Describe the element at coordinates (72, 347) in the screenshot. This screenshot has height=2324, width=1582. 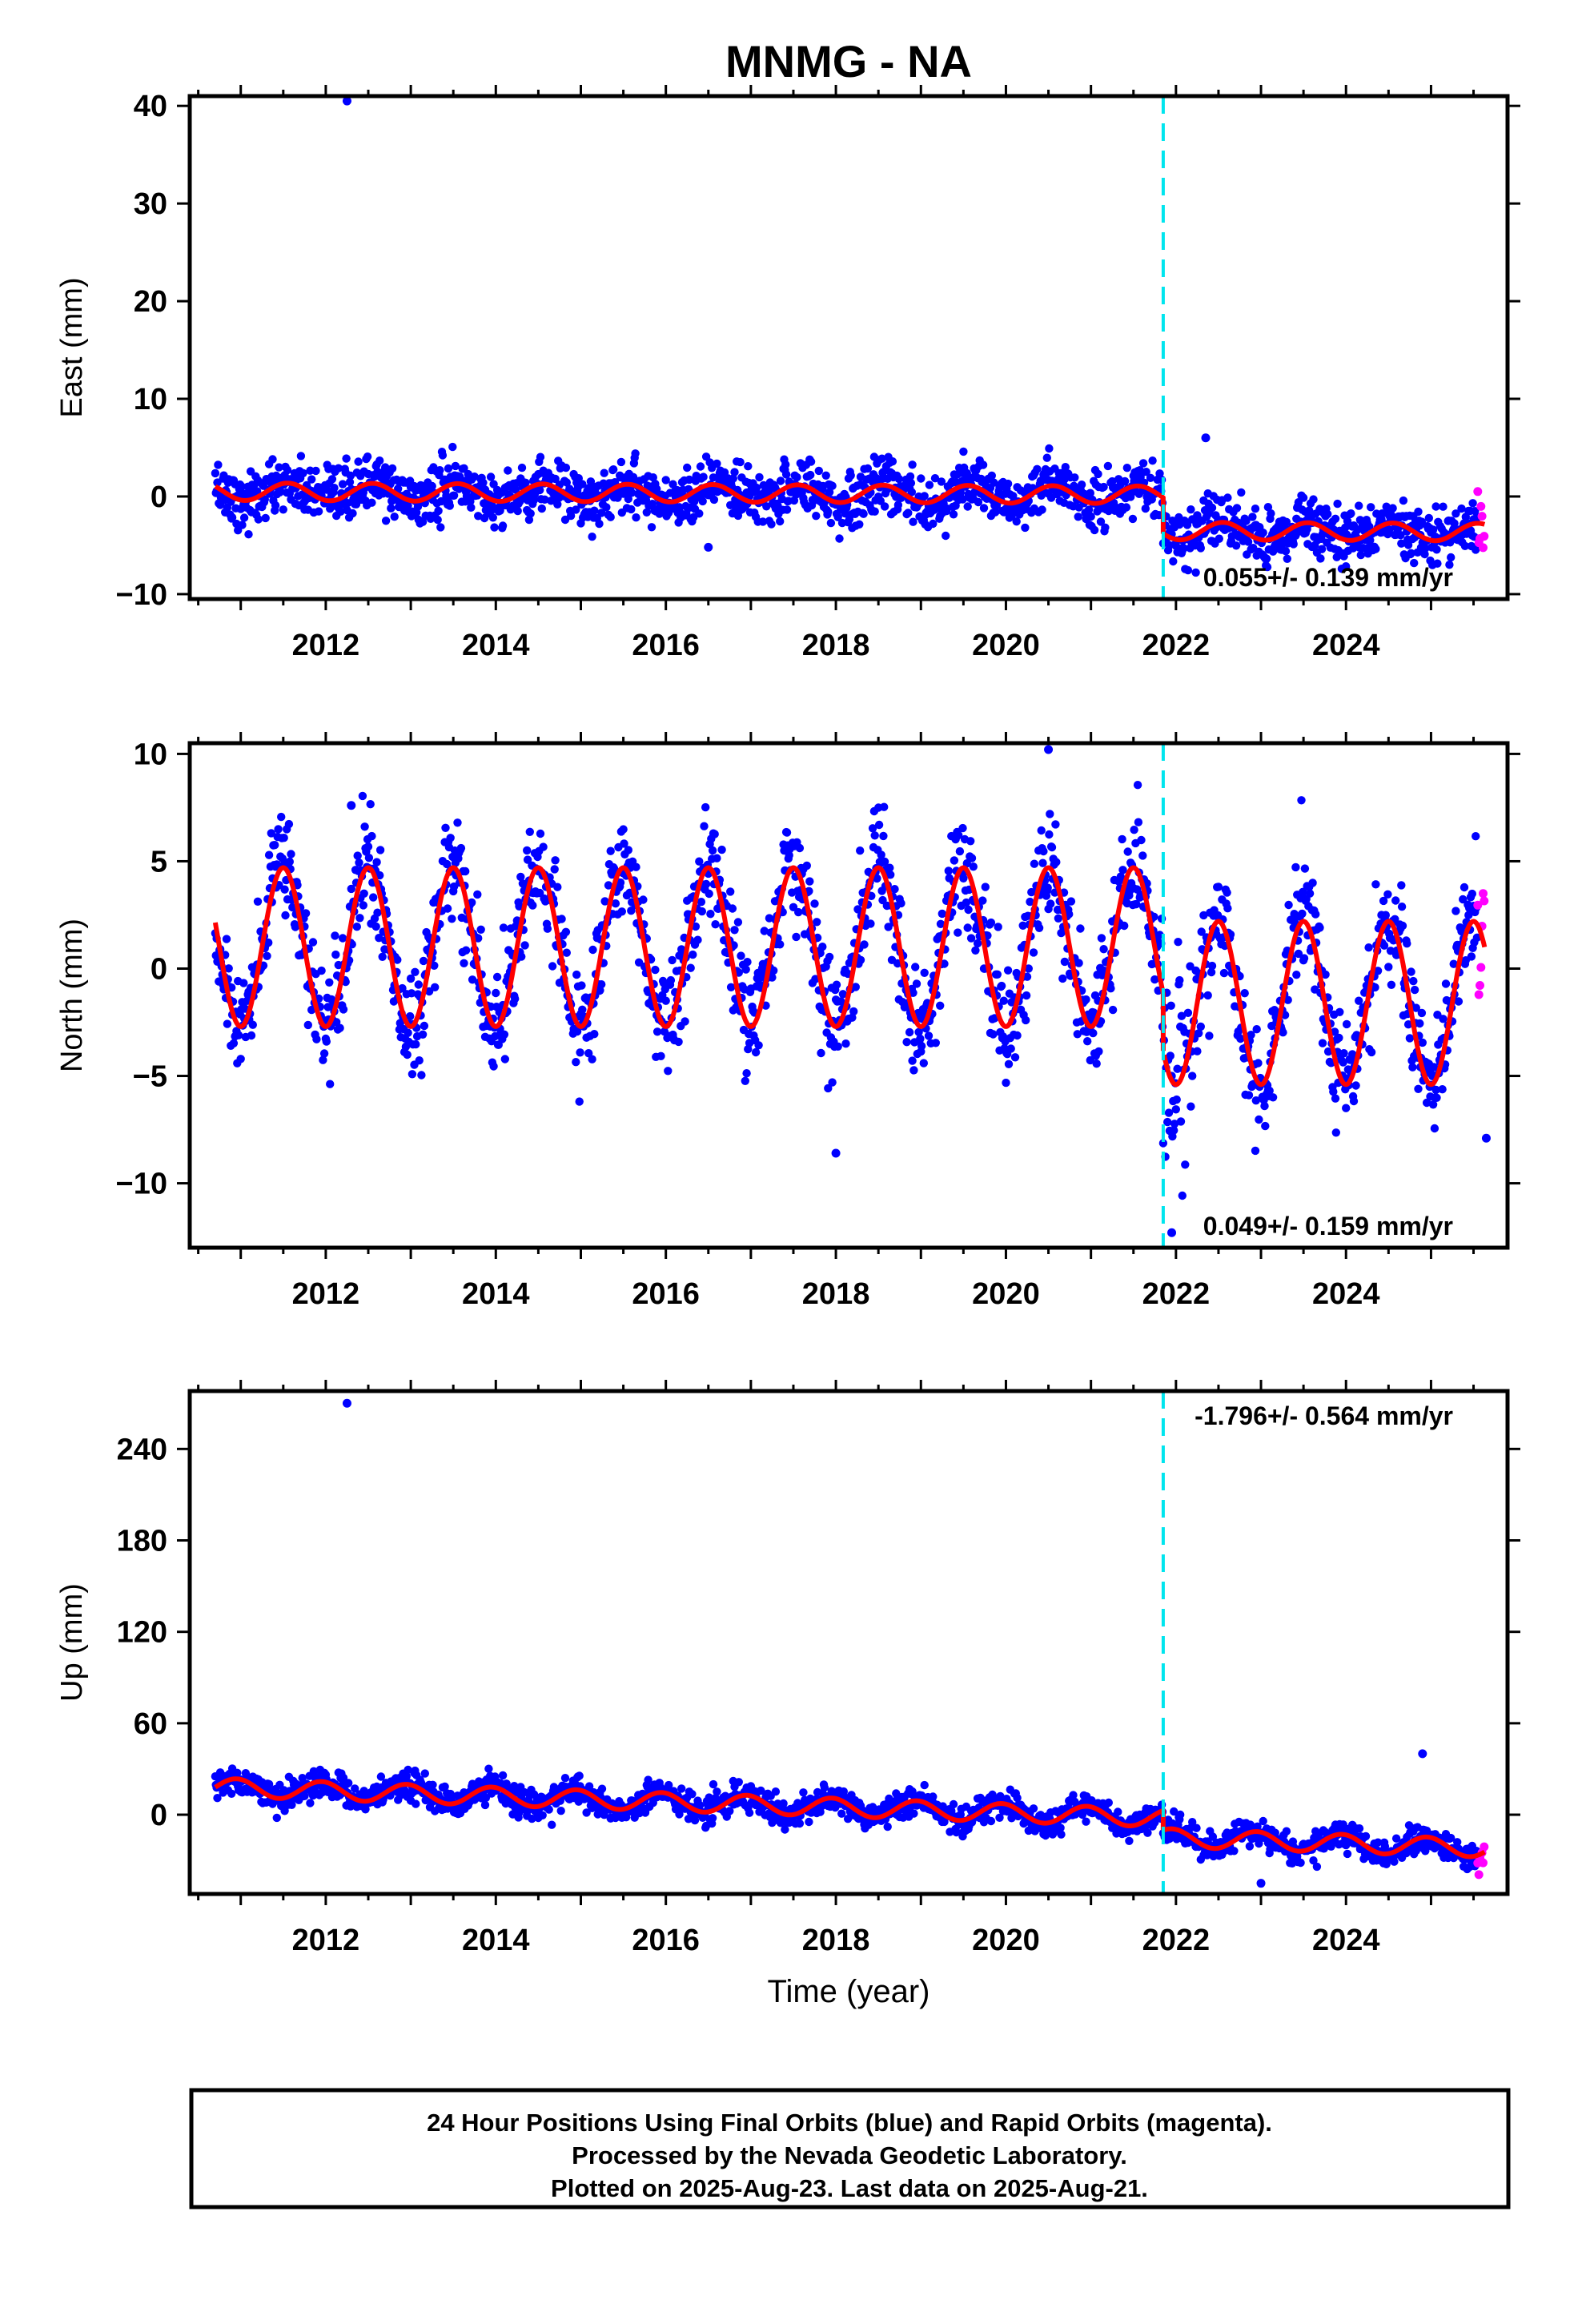
I see `y-axis-label: East (mm)` at that location.